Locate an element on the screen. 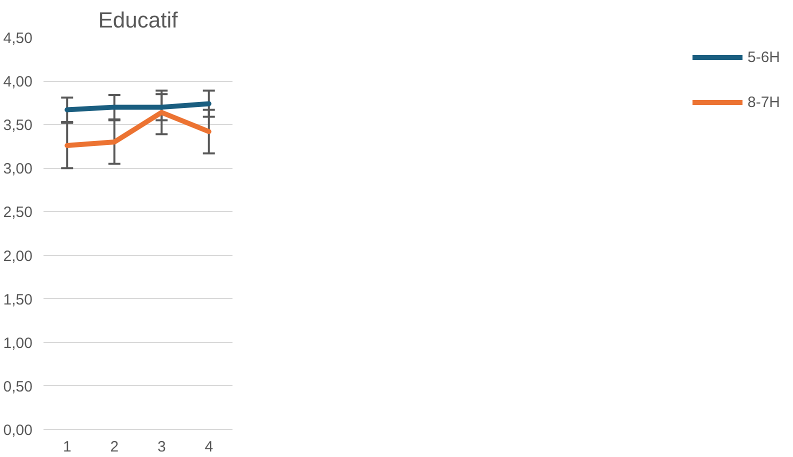 The height and width of the screenshot is (457, 793). x-tick-label: 3 is located at coordinates (161, 447).